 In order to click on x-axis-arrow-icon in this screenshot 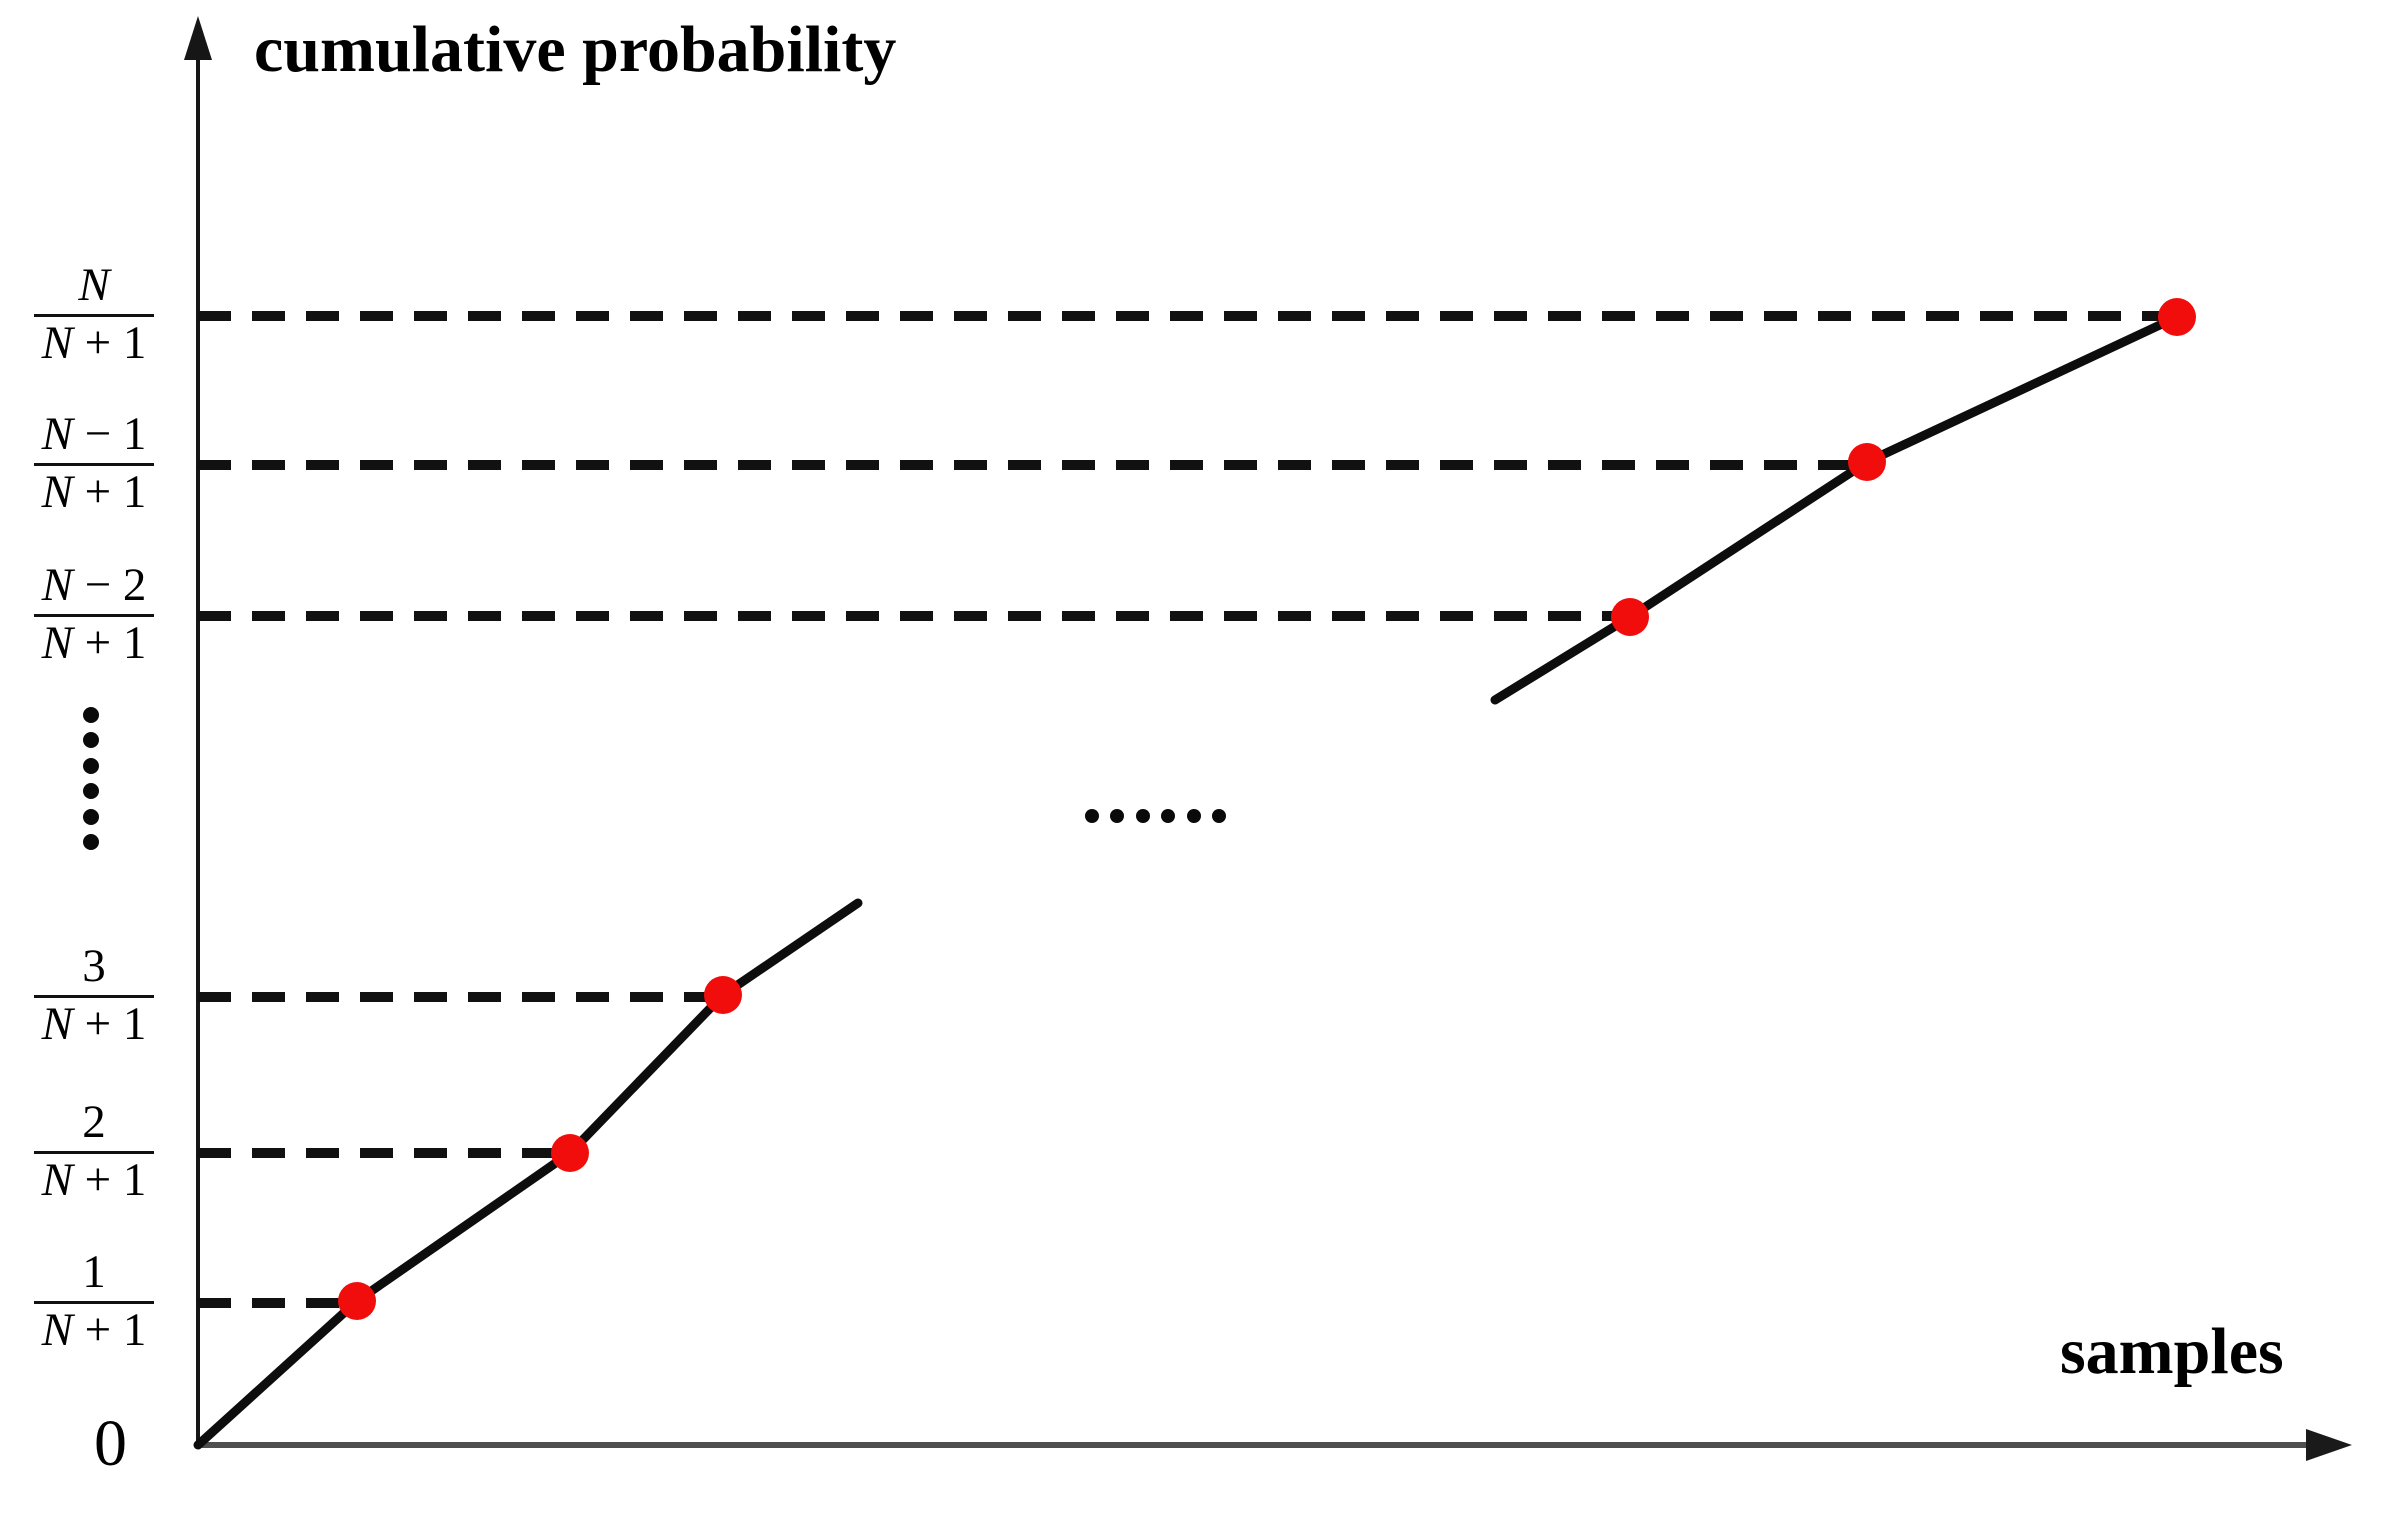, I will do `click(2329, 1445)`.